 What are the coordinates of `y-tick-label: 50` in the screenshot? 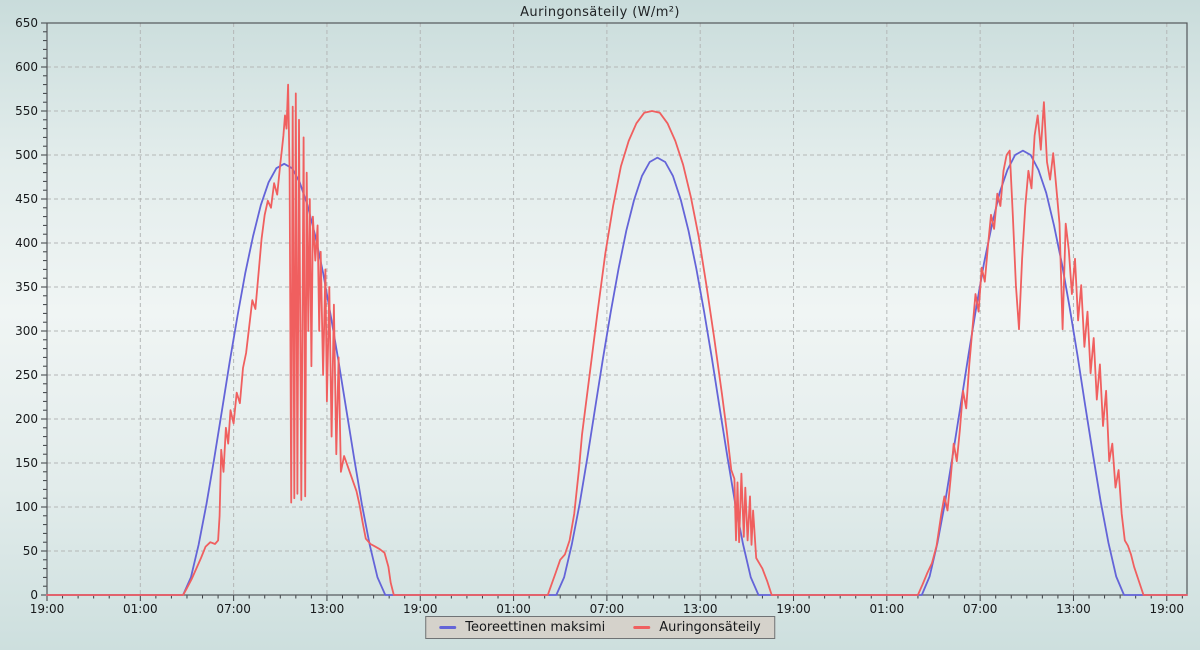 It's located at (30, 551).